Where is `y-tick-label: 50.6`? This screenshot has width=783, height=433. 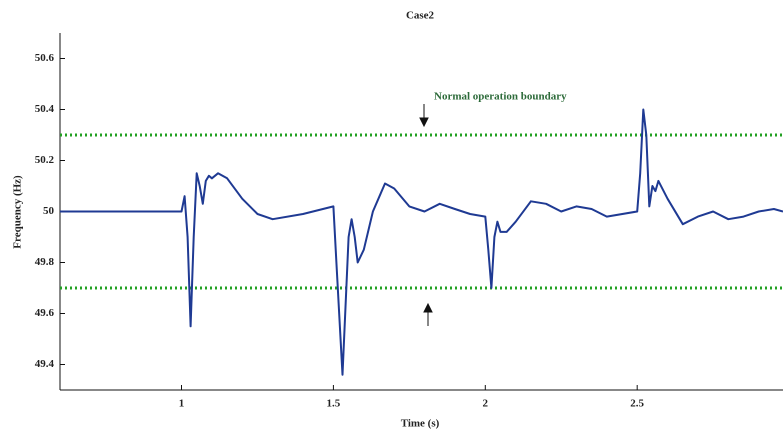 y-tick-label: 50.6 is located at coordinates (45, 58).